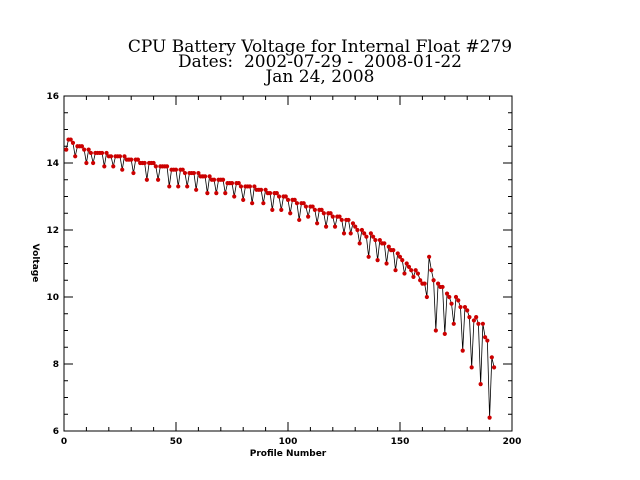 The image size is (640, 480). I want to click on x-tick-label: 100, so click(288, 442).